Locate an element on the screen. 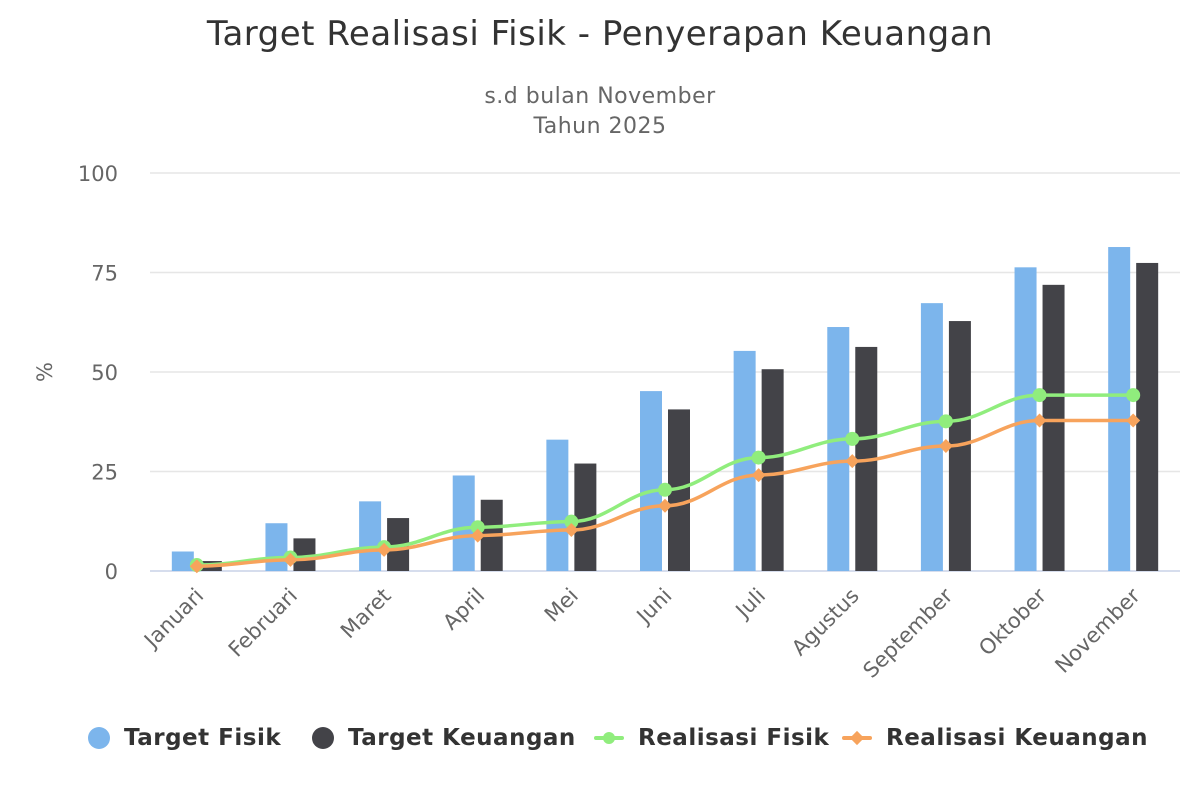 Image resolution: width=1200 pixels, height=800 pixels. x-tick-label: November is located at coordinates (1097, 630).